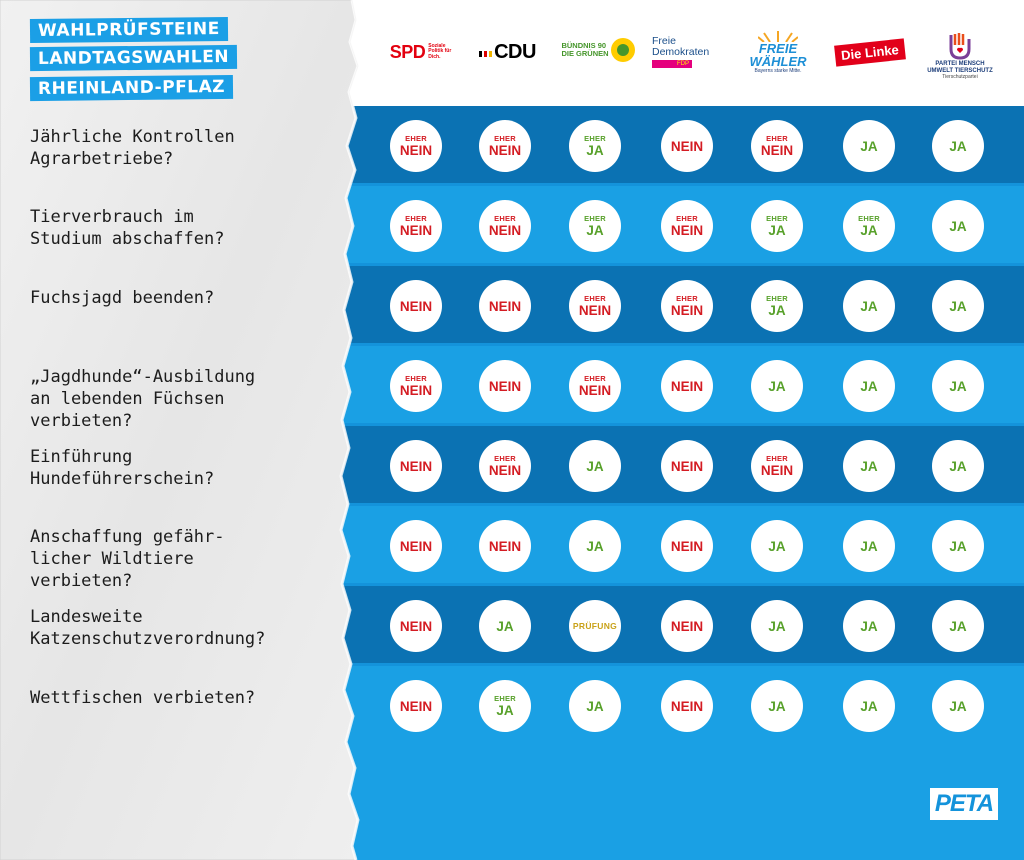 Image resolution: width=1024 pixels, height=860 pixels. Describe the element at coordinates (672, 64) in the screenshot. I see `fdp-badge: FDP` at that location.